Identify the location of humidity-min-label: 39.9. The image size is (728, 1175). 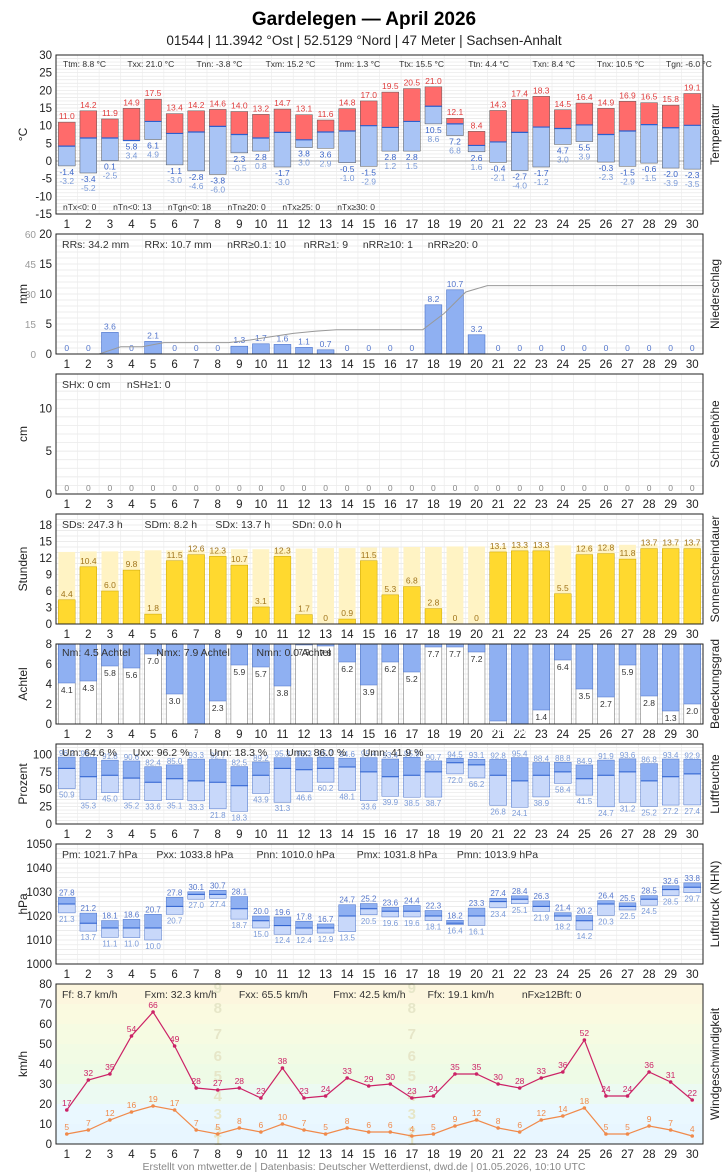
(390, 802).